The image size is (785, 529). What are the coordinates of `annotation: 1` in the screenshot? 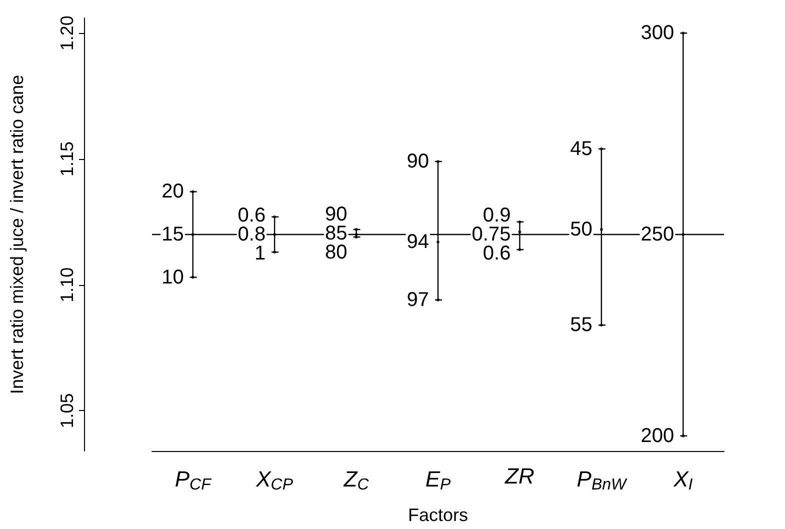 It's located at (260, 253).